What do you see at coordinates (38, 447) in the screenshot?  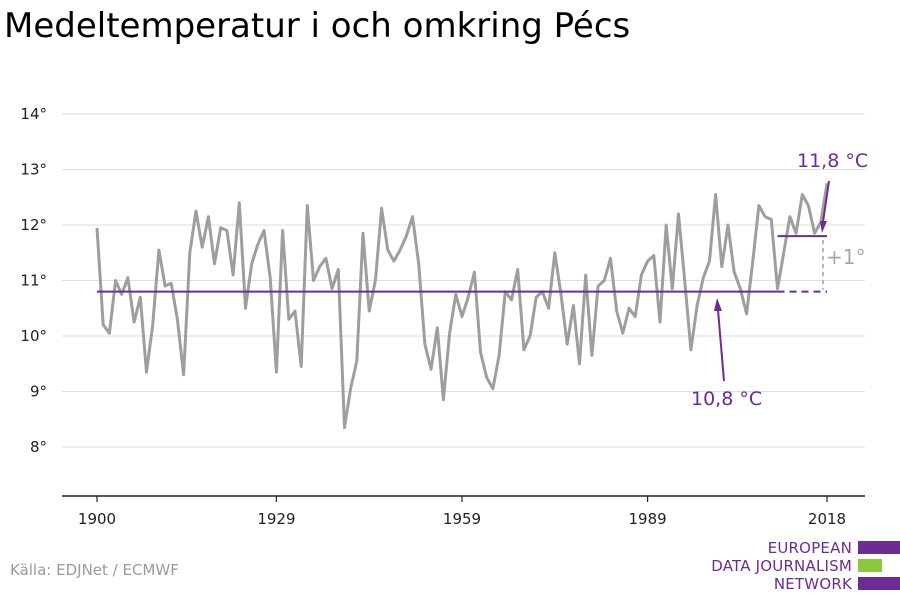 I see `y-tick-label: 8°` at bounding box center [38, 447].